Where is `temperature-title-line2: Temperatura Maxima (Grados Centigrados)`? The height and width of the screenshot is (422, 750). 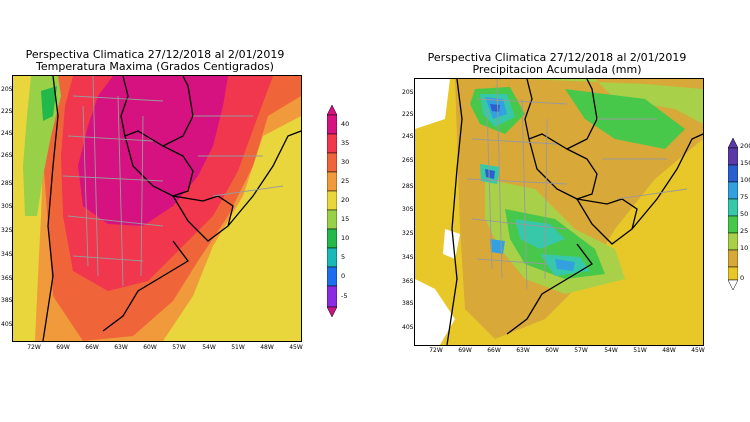
temperature-title-line2: Temperatura Maxima (Grados Centigrados) is located at coordinates (155, 66).